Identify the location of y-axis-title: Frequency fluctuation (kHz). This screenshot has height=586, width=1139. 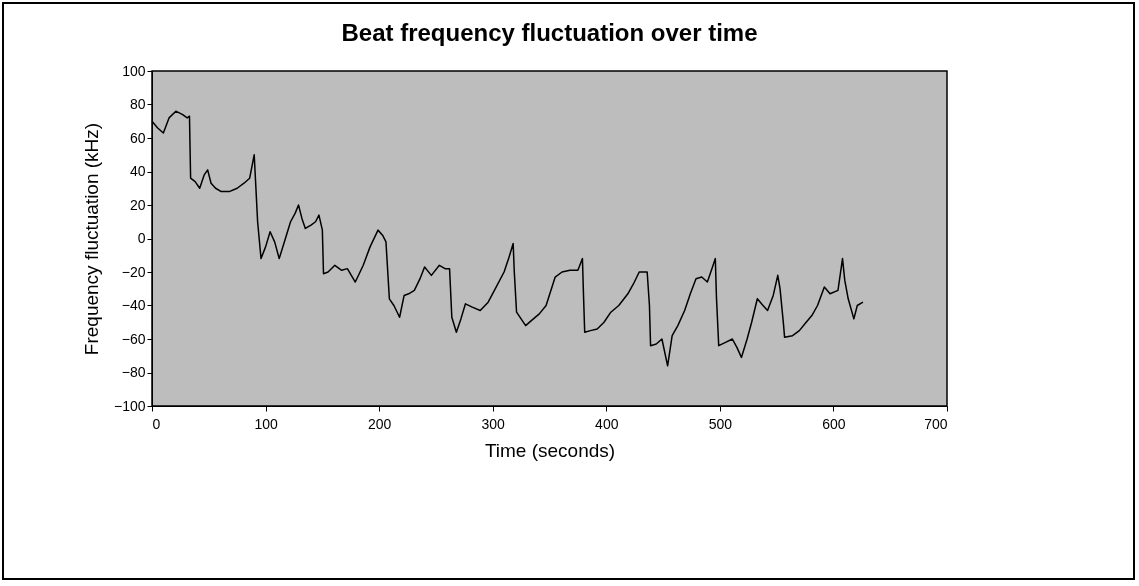
(91, 239).